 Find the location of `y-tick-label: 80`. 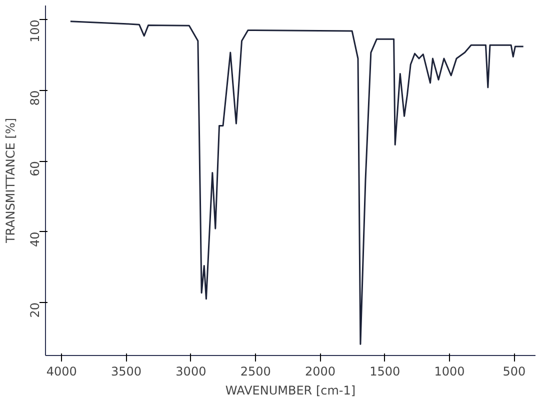

y-tick-label: 80 is located at coordinates (35, 98).